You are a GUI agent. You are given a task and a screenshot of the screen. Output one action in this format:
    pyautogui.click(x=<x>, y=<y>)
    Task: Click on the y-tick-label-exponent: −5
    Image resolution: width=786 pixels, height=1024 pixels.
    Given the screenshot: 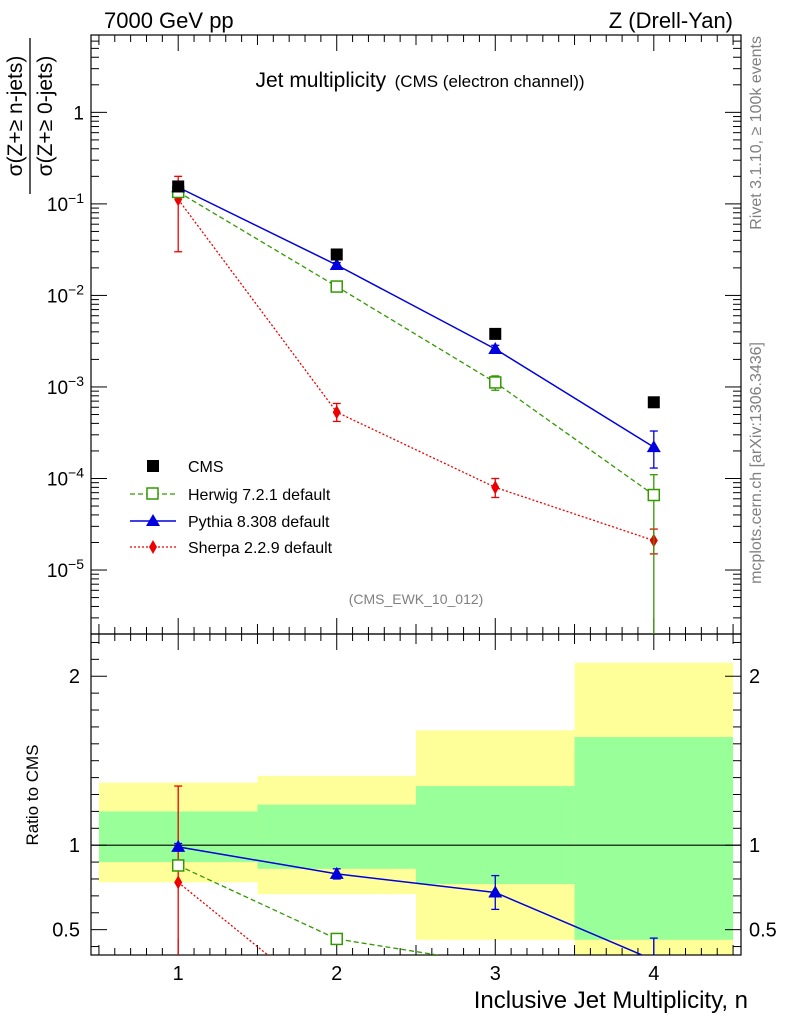 What is the action you would take?
    pyautogui.click(x=76, y=564)
    